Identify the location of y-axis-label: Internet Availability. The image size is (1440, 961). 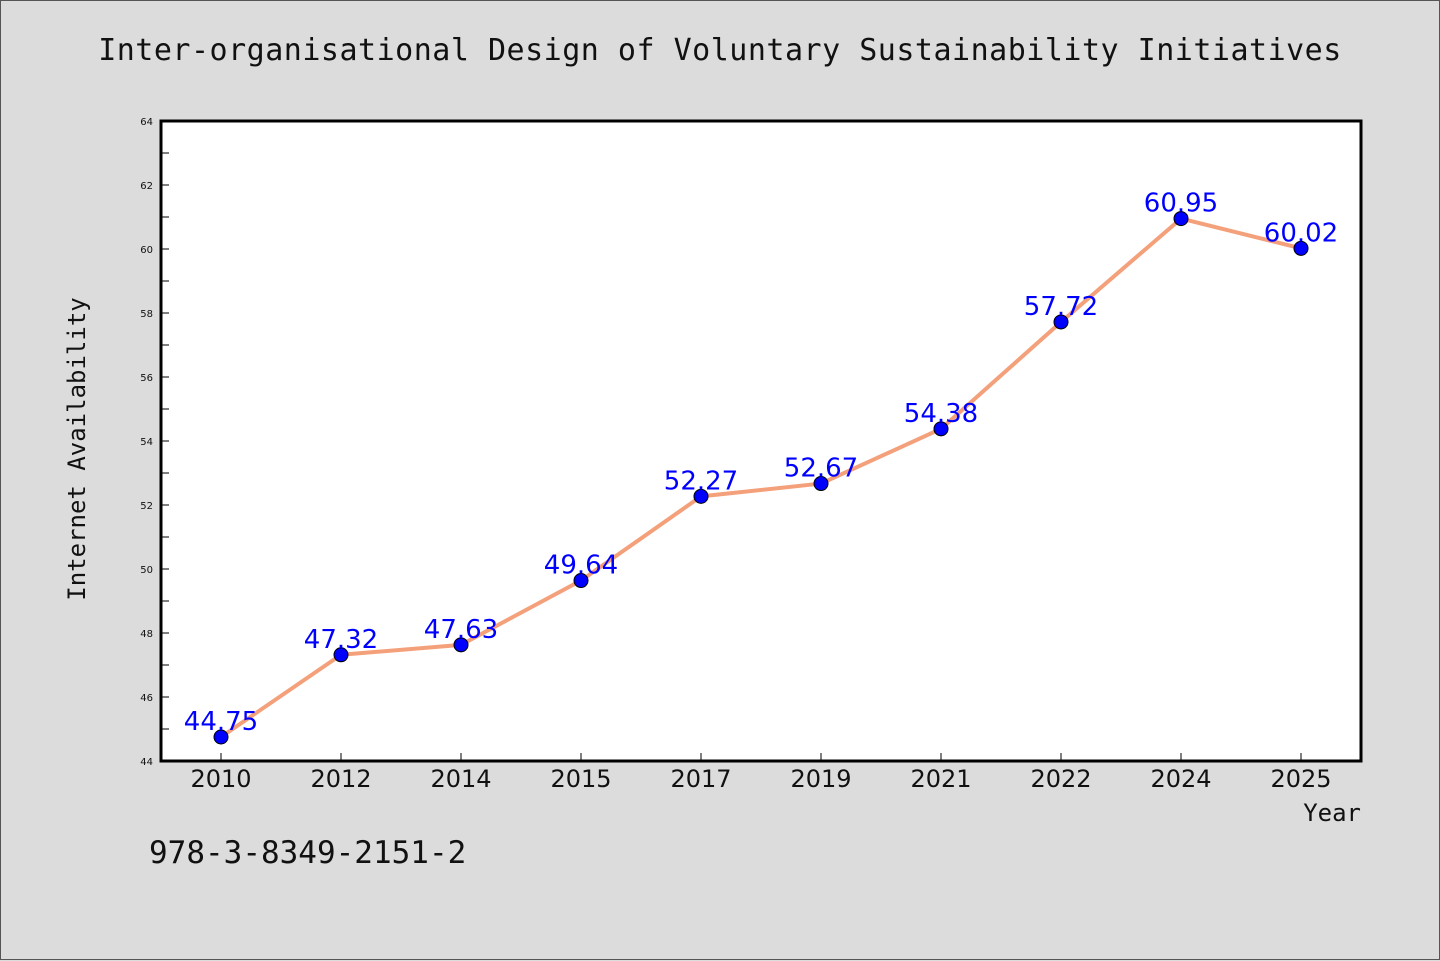
(77, 448).